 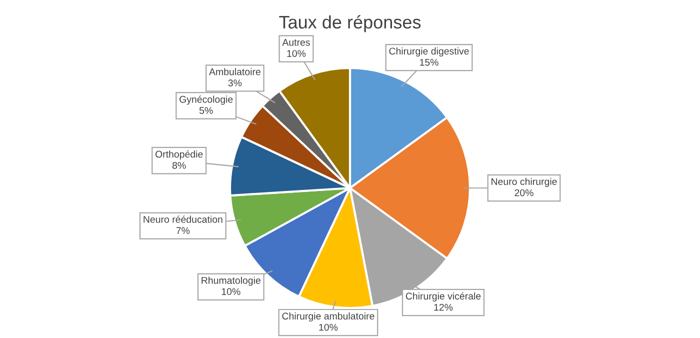 What do you see at coordinates (443, 297) in the screenshot?
I see `slice-label: Chirurgie vicérale` at bounding box center [443, 297].